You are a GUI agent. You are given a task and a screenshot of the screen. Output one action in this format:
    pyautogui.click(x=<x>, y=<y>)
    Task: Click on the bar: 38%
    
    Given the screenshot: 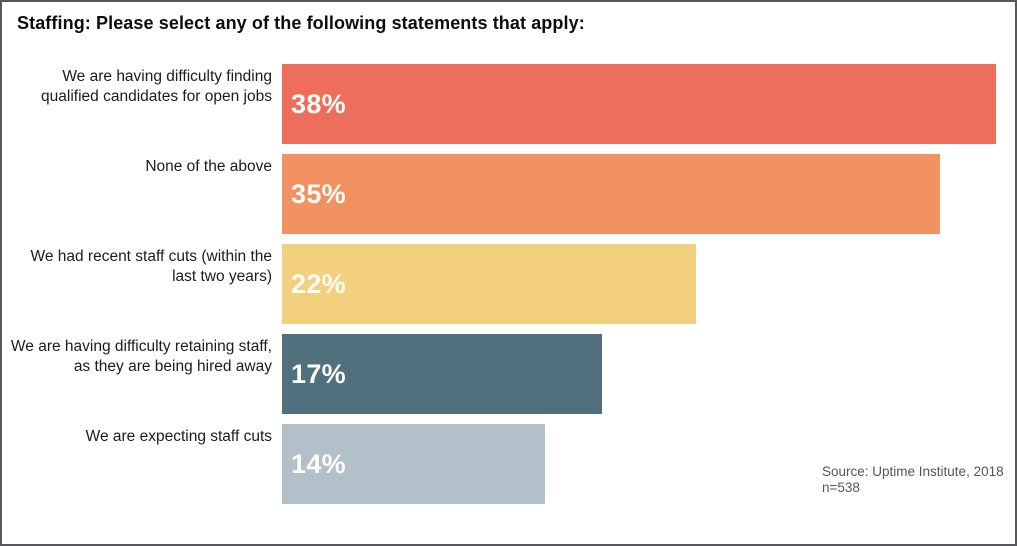 What is the action you would take?
    pyautogui.click(x=639, y=104)
    